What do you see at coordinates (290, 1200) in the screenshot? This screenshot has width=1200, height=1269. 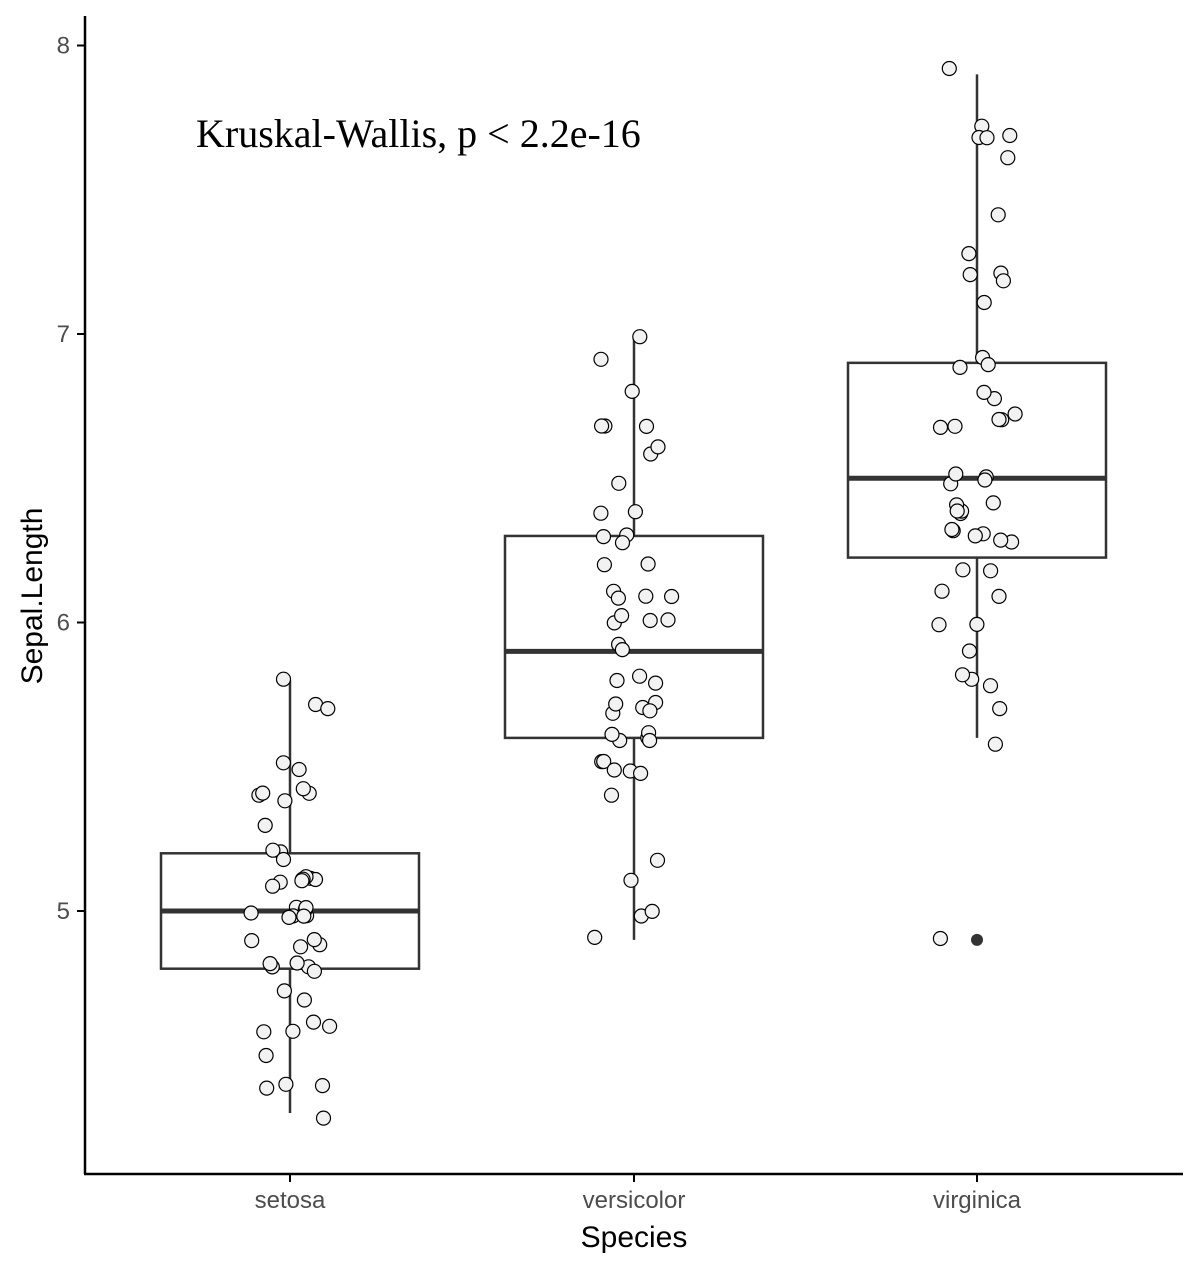 I see `x-tick-label: setosa` at bounding box center [290, 1200].